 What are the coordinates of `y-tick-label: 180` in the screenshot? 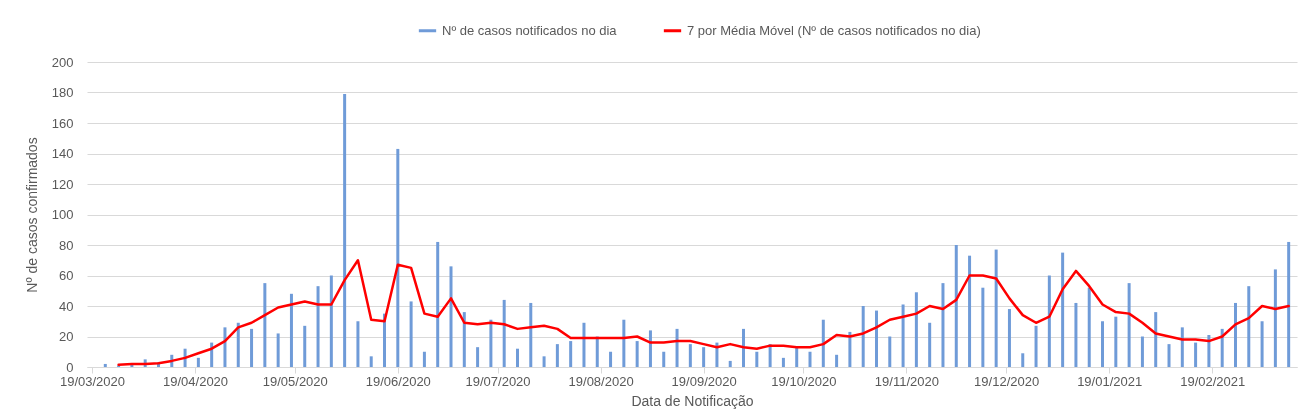 It's located at (62, 92).